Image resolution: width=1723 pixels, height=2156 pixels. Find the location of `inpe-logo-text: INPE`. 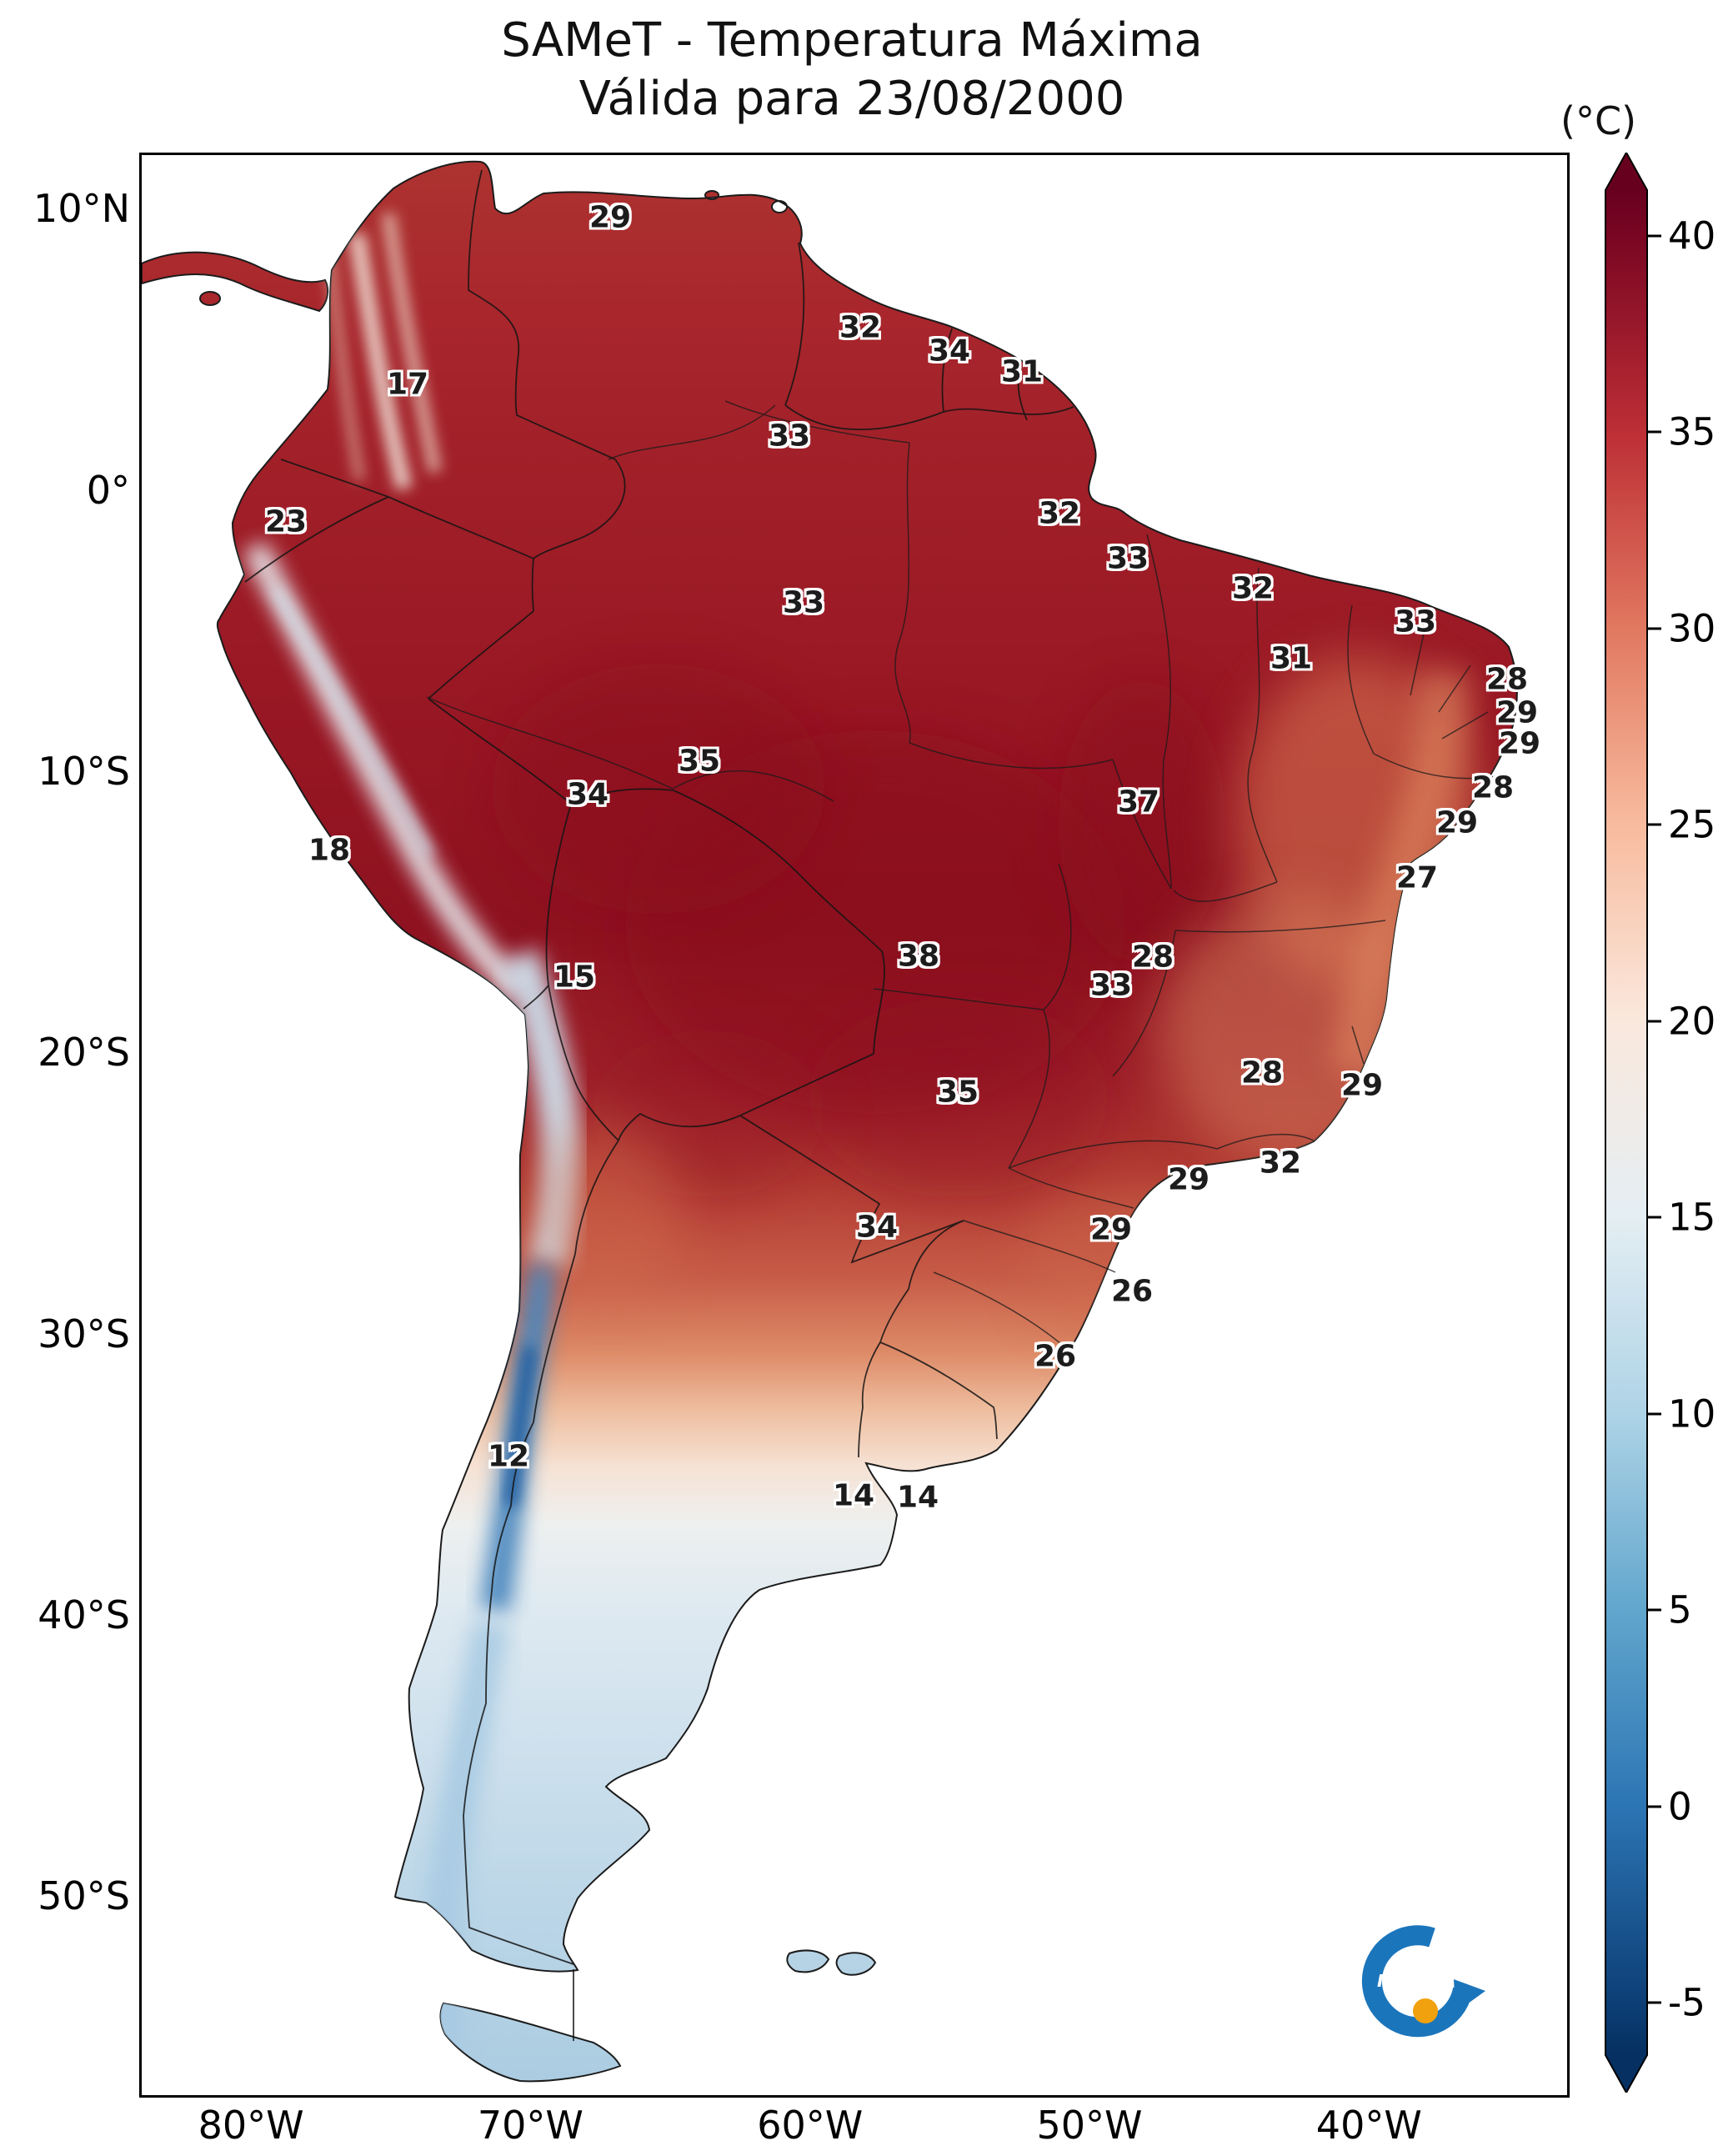

inpe-logo-text: INPE is located at coordinates (1399, 1981).